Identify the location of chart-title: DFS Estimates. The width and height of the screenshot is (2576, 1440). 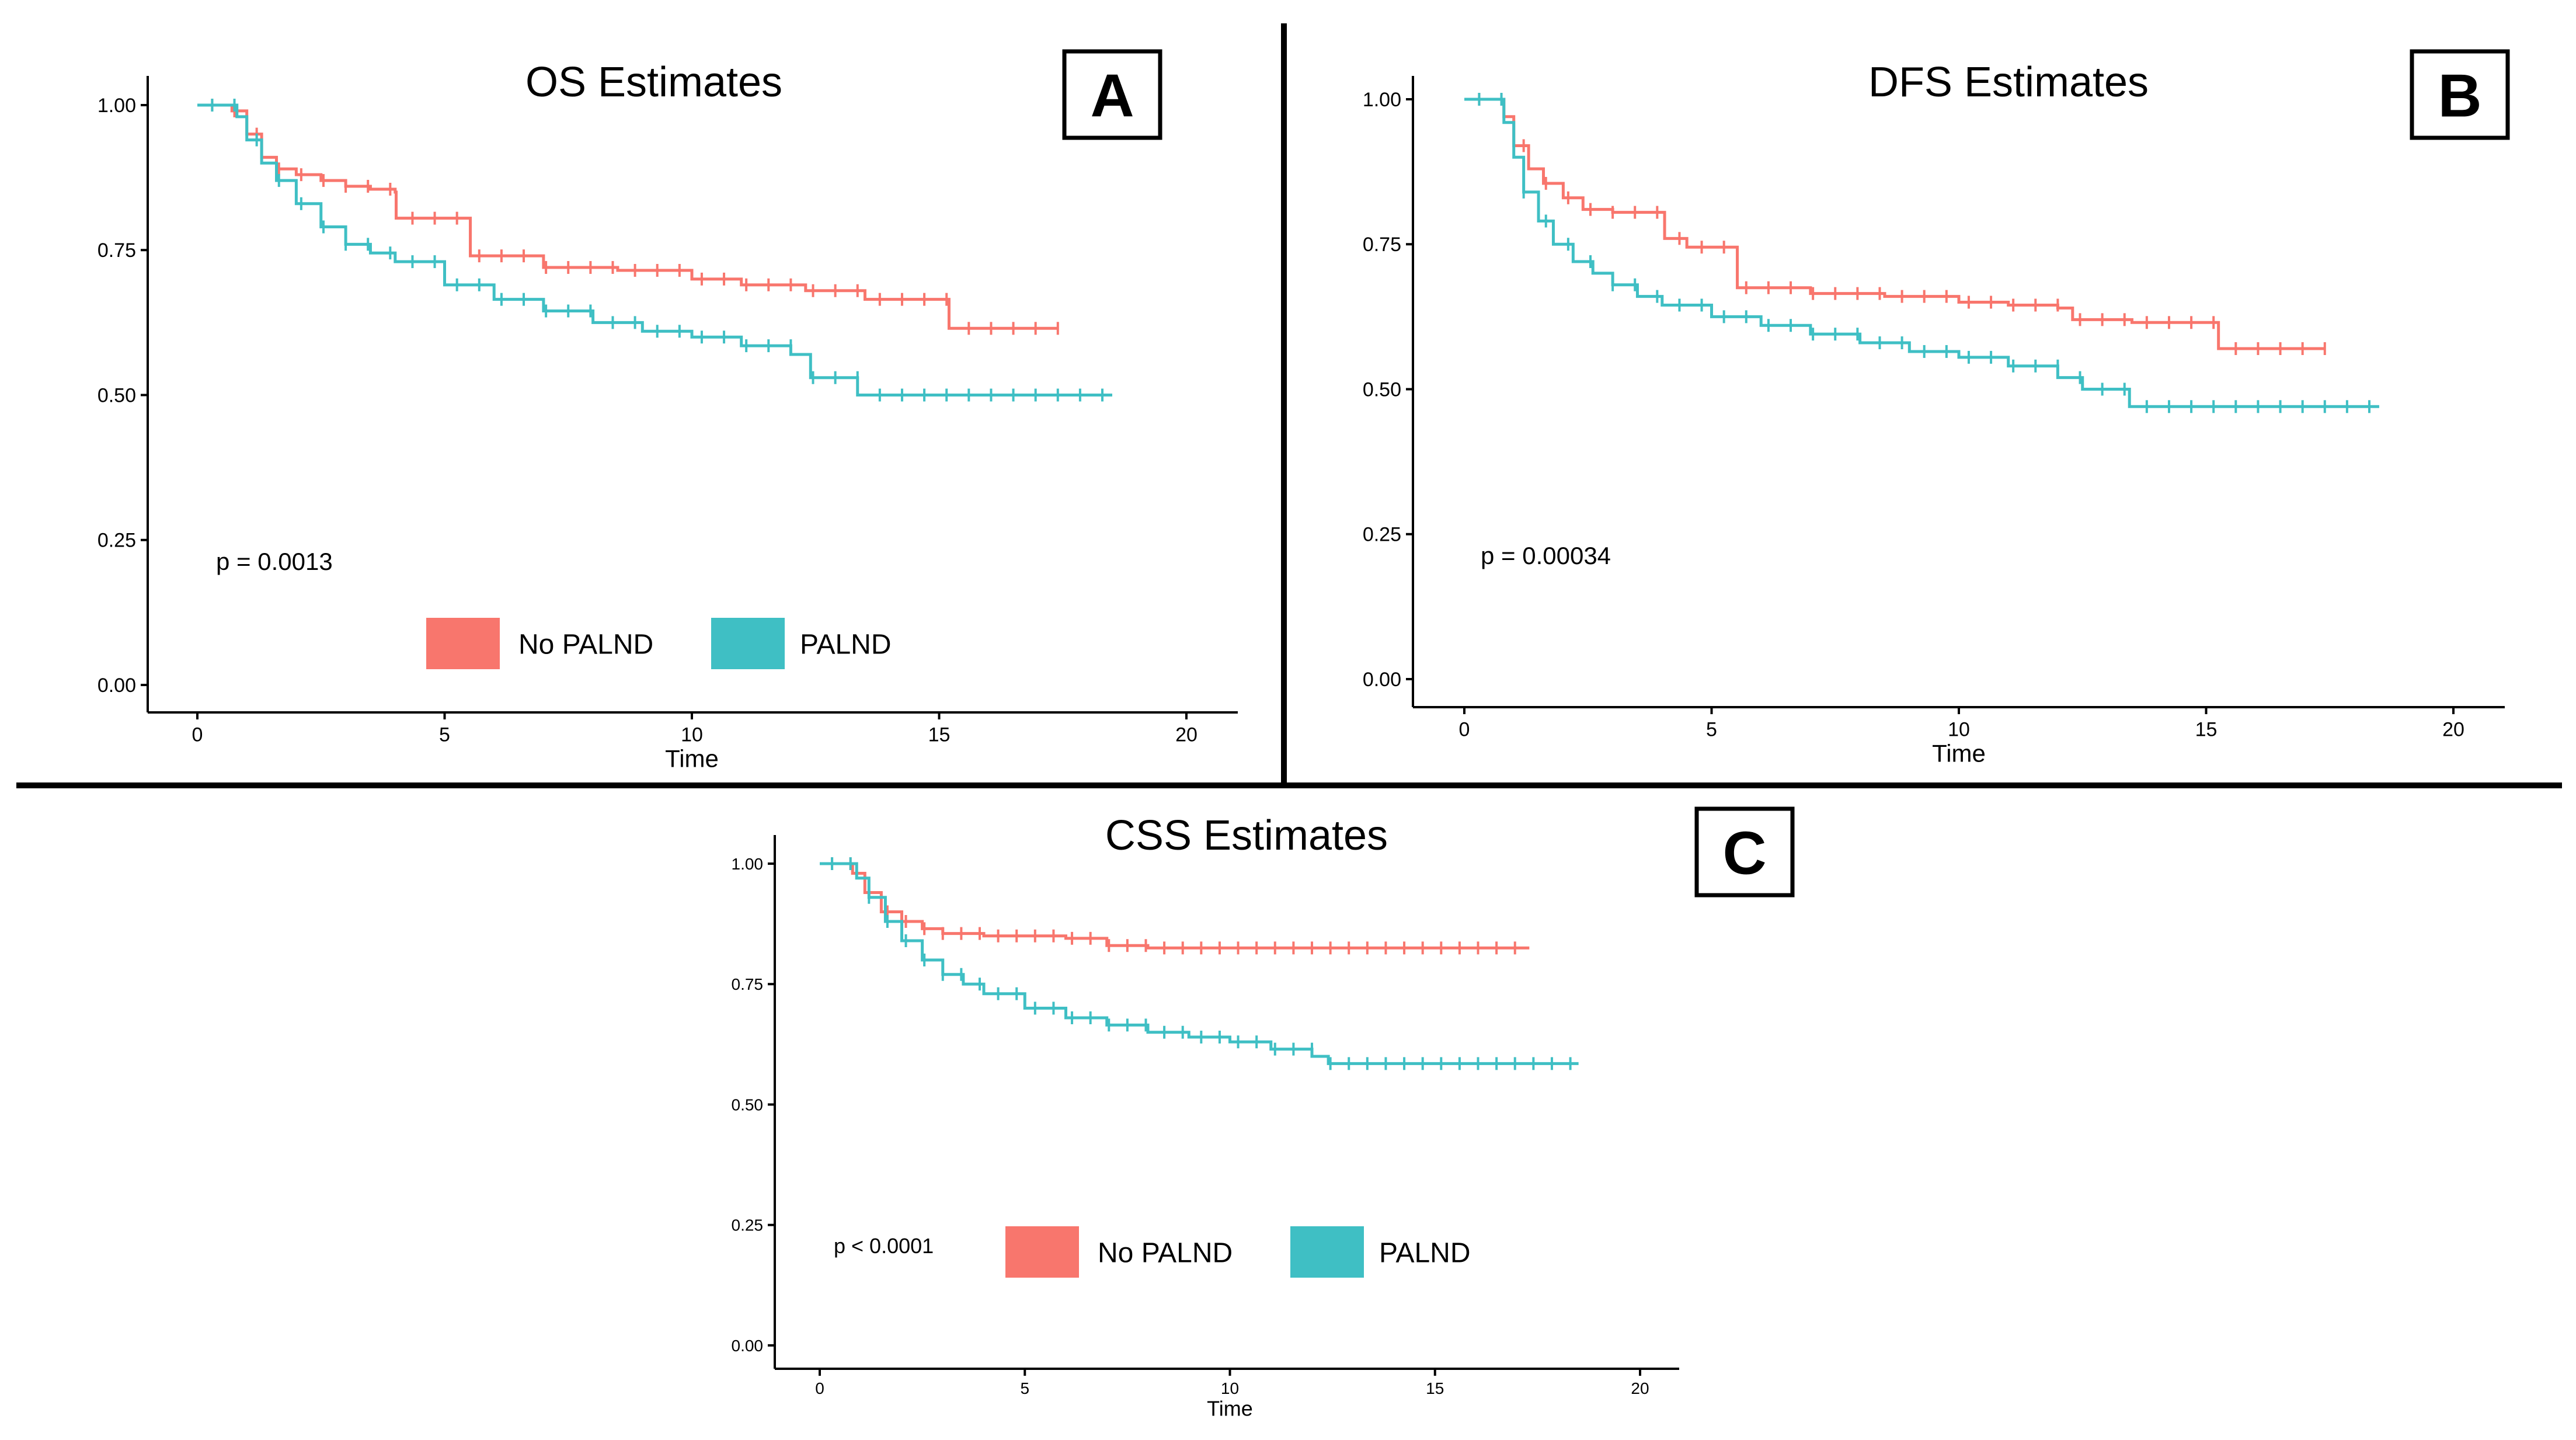
(2008, 82).